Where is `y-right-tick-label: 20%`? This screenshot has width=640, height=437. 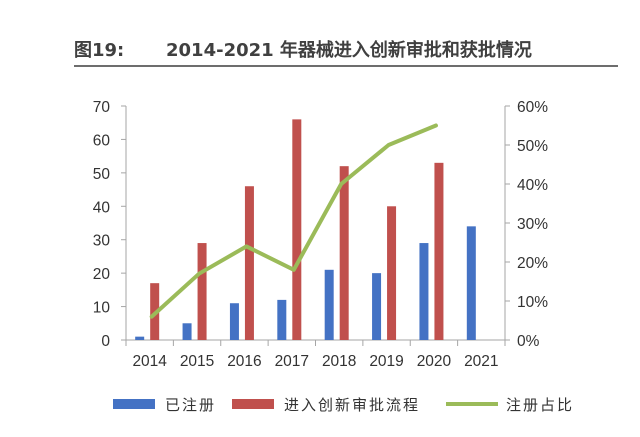 y-right-tick-label: 20% is located at coordinates (532, 263).